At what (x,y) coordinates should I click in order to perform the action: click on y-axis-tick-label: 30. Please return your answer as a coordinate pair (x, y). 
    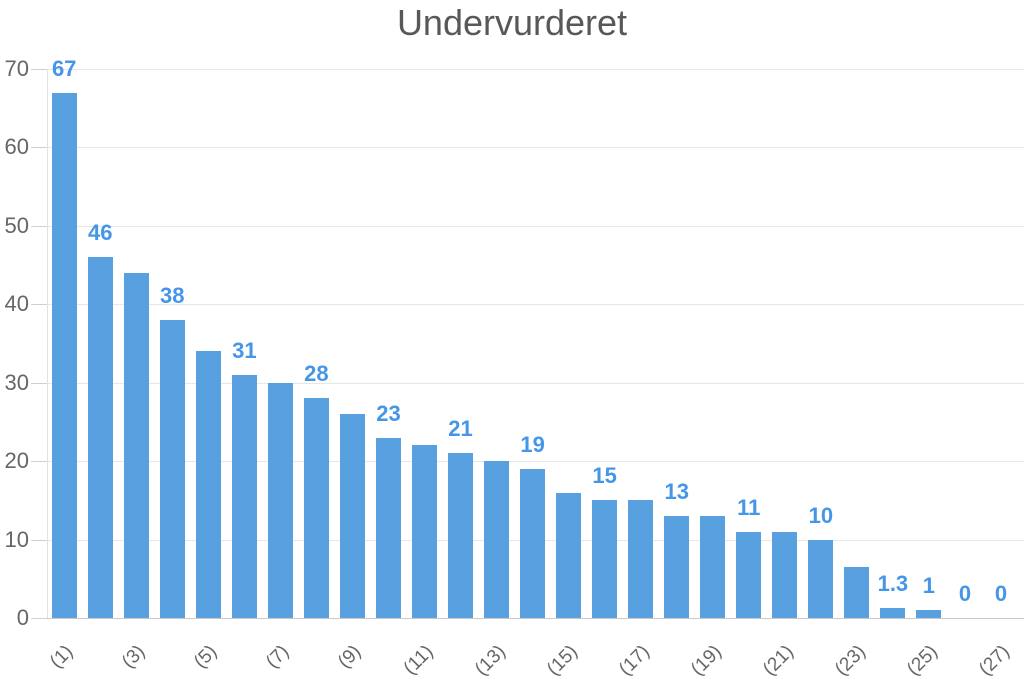
    Looking at the image, I should click on (16, 382).